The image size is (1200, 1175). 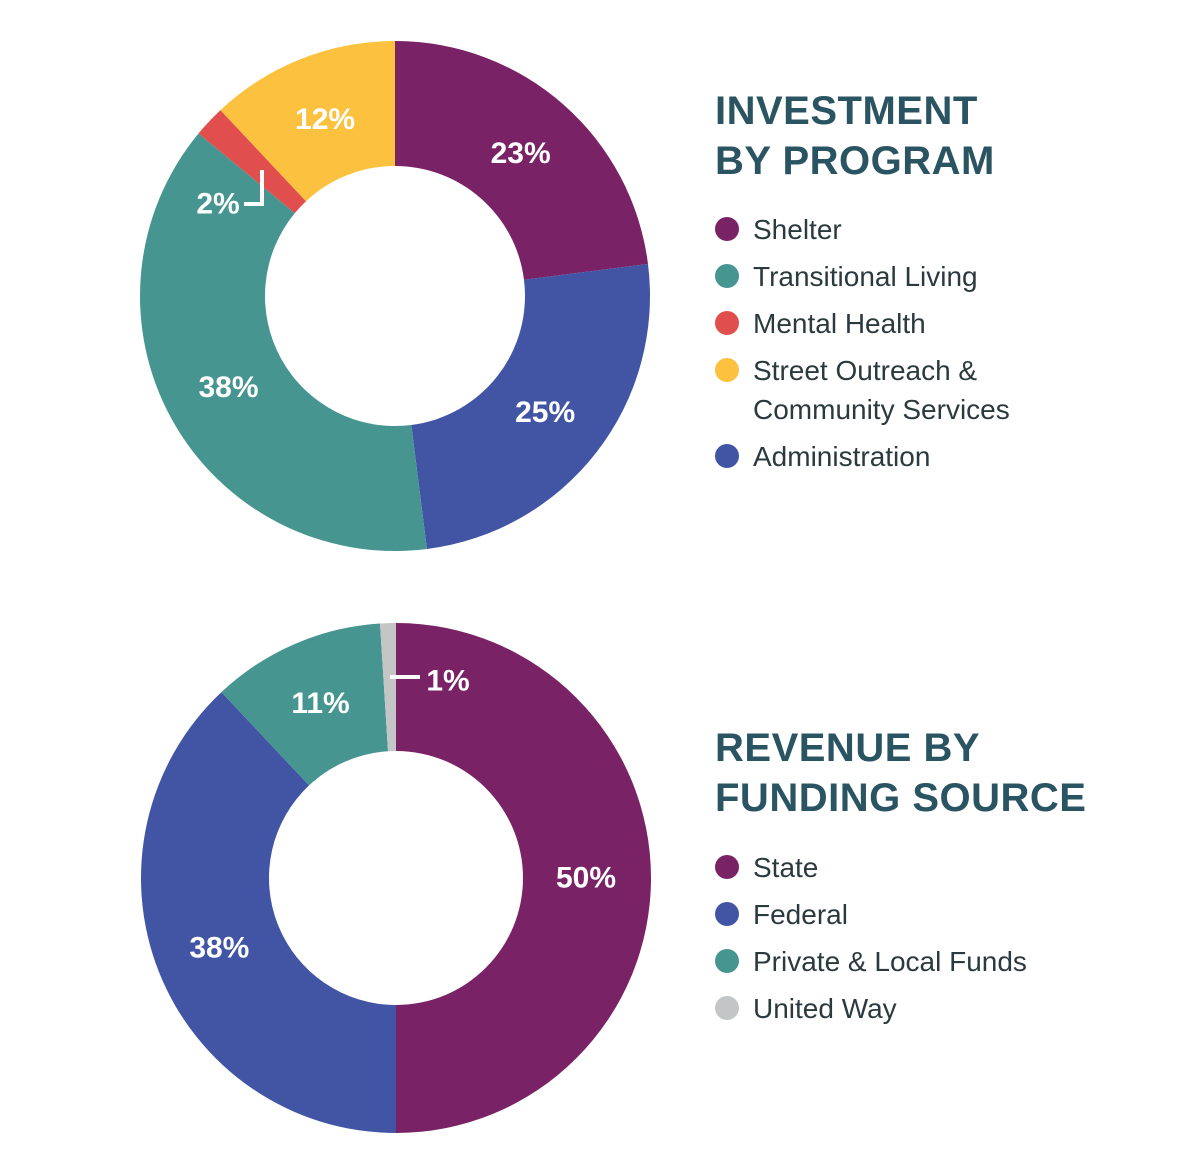 What do you see at coordinates (855, 161) in the screenshot?
I see `investment-title-line-2: BY PROGRAM` at bounding box center [855, 161].